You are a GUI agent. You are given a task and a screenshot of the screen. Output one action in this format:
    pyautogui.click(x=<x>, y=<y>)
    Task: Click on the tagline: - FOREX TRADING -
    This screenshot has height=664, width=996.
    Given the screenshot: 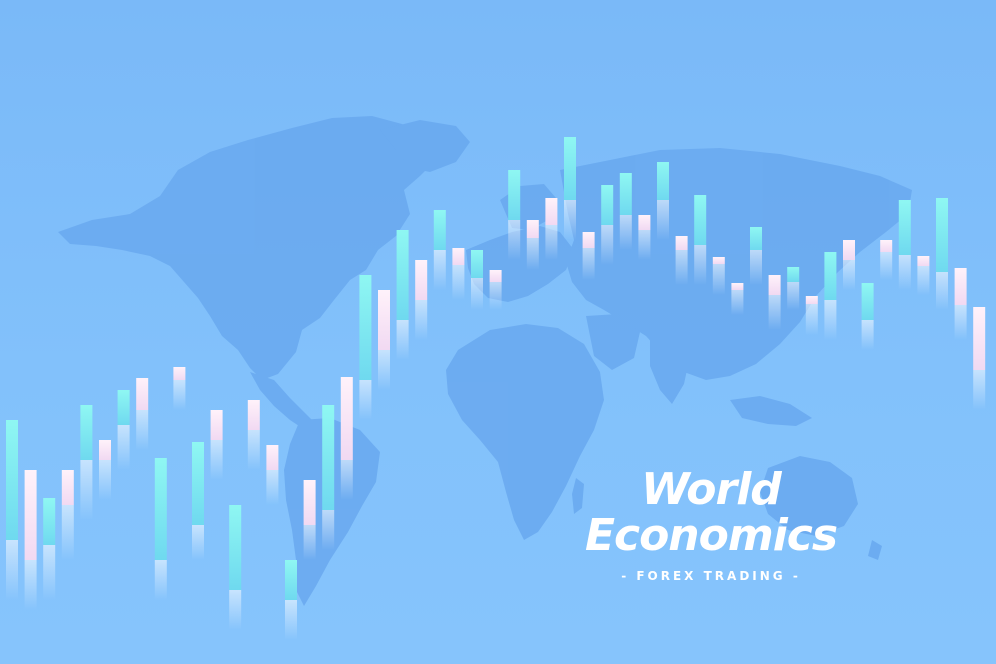 What is the action you would take?
    pyautogui.click(x=711, y=576)
    